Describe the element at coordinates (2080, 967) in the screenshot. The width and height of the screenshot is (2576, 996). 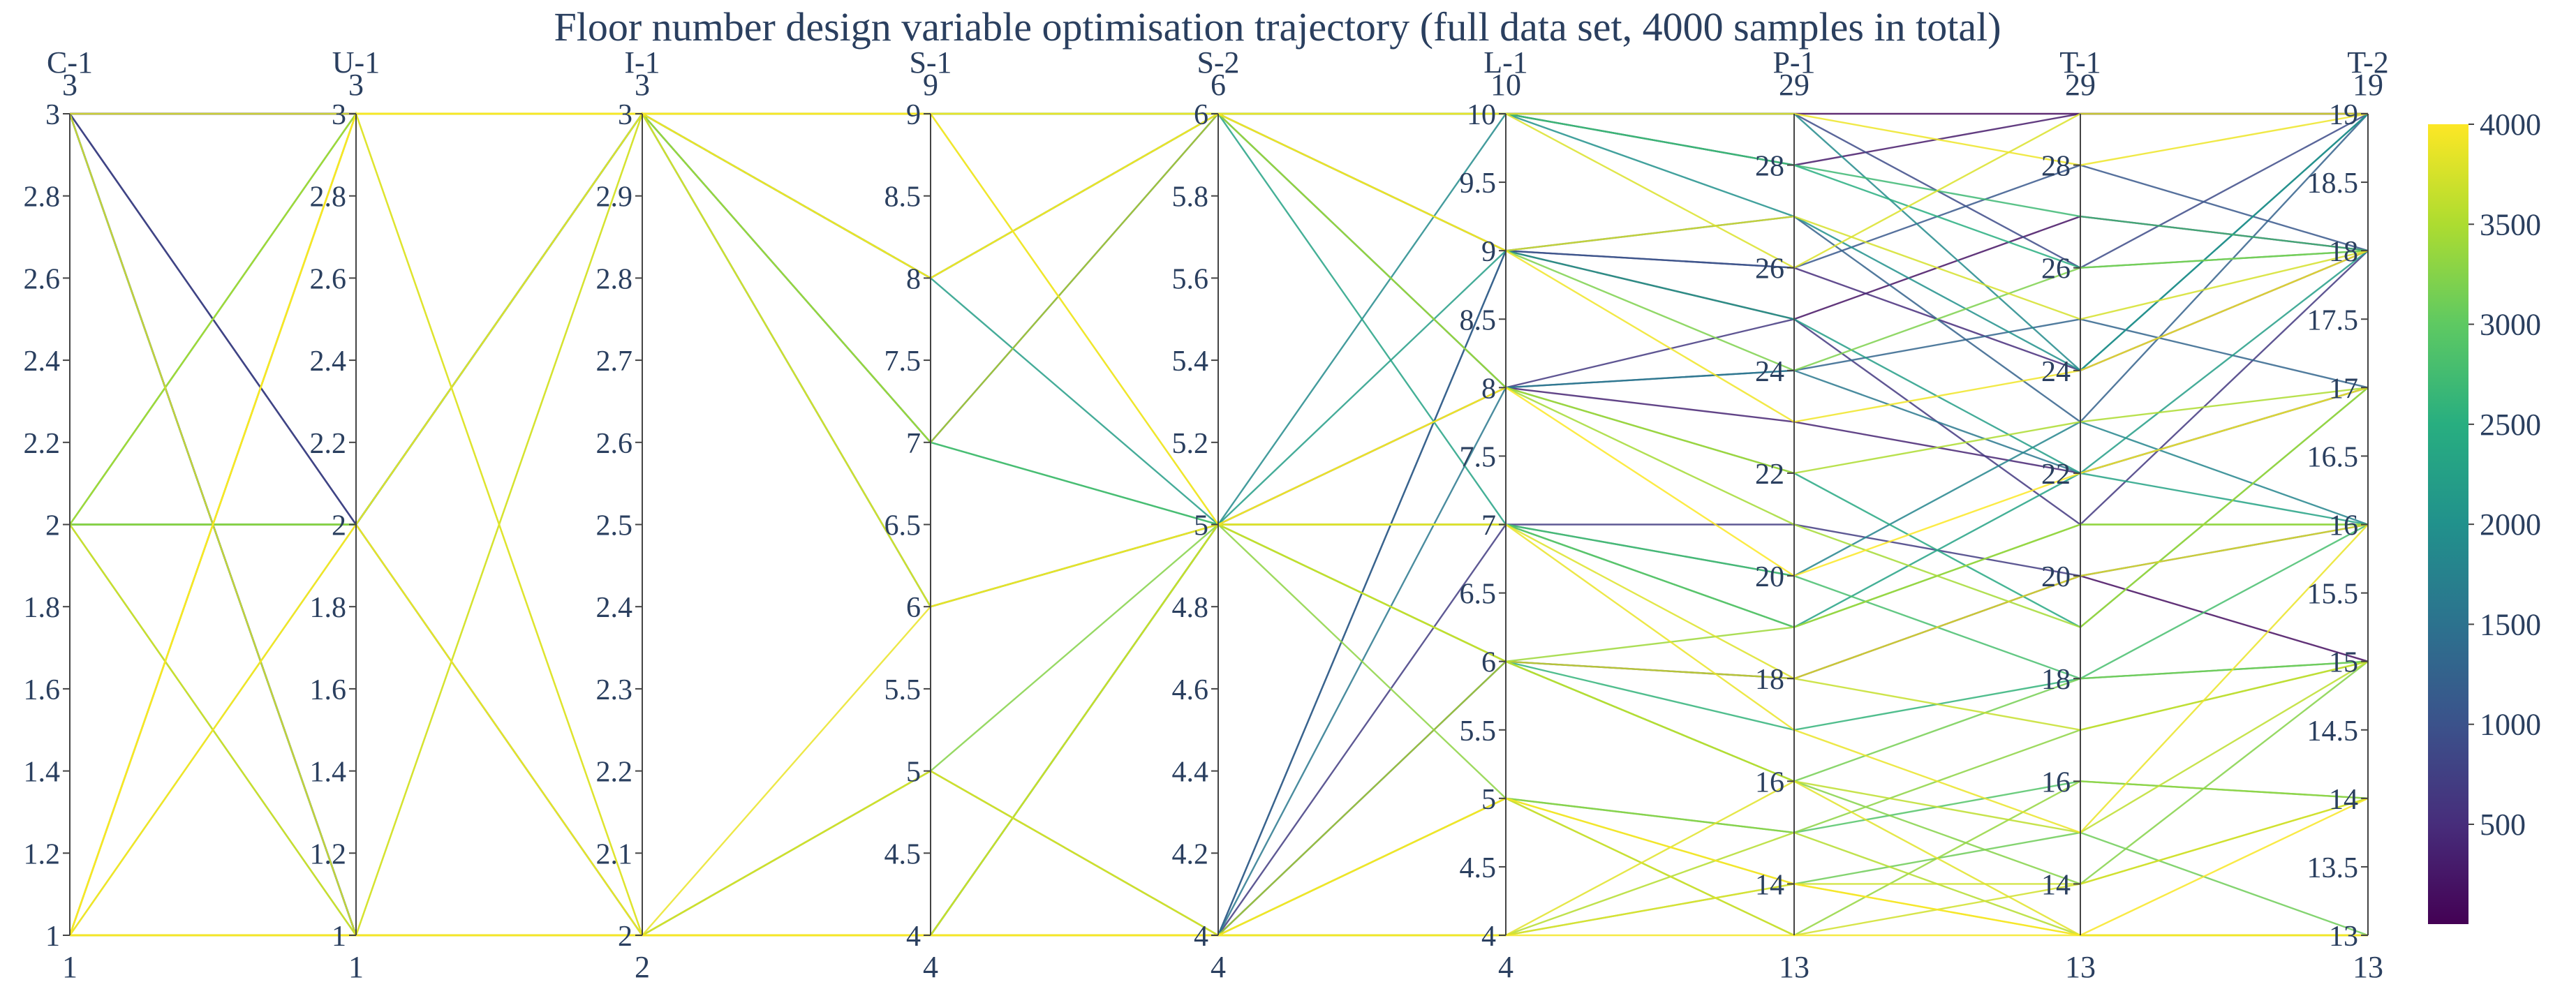
I see `axis-min-label: 13` at that location.